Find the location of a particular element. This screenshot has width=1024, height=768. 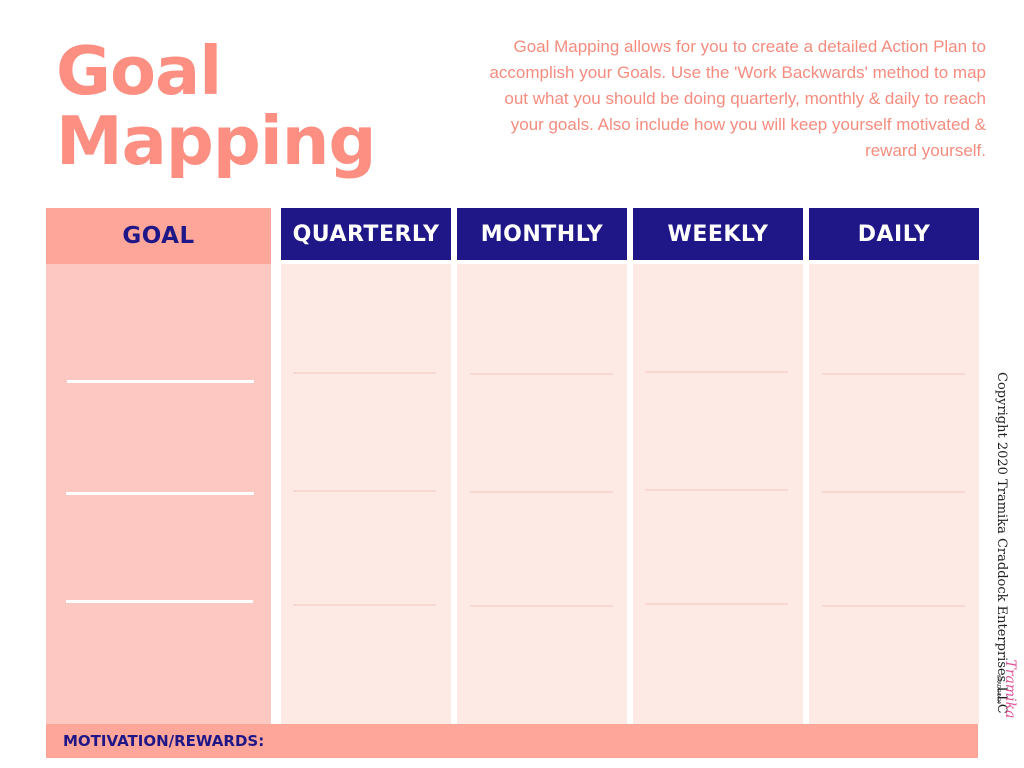

weekly-header: WEEKLY is located at coordinates (718, 234).